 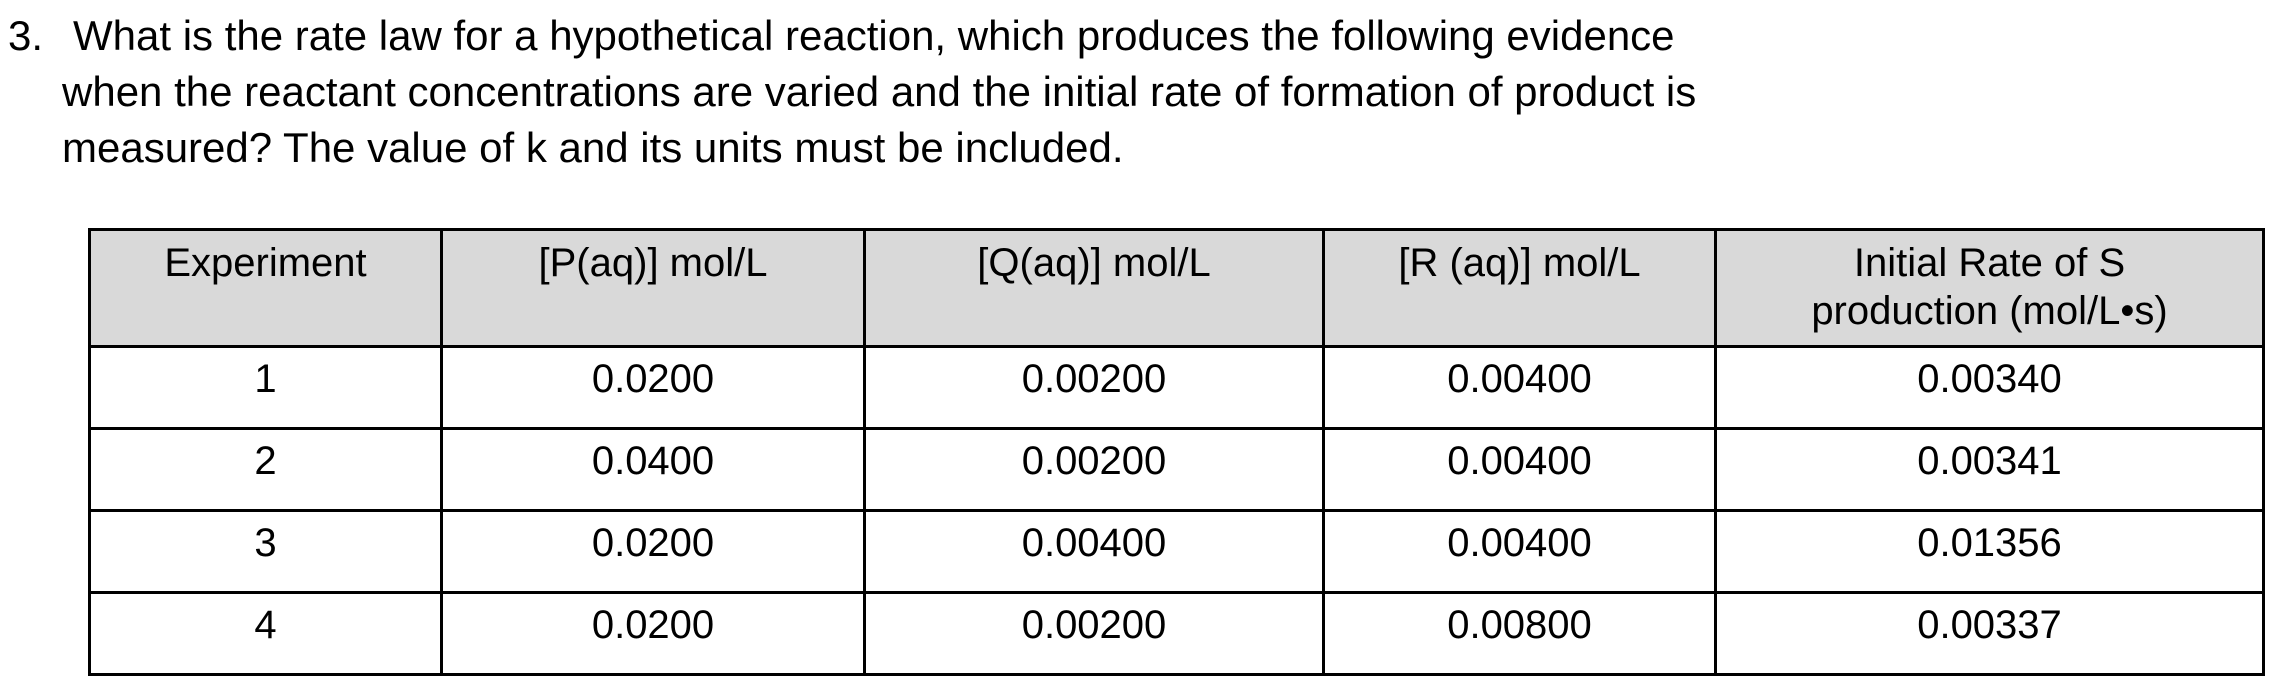 What do you see at coordinates (265, 551) in the screenshot?
I see `cell-experiment: 3` at bounding box center [265, 551].